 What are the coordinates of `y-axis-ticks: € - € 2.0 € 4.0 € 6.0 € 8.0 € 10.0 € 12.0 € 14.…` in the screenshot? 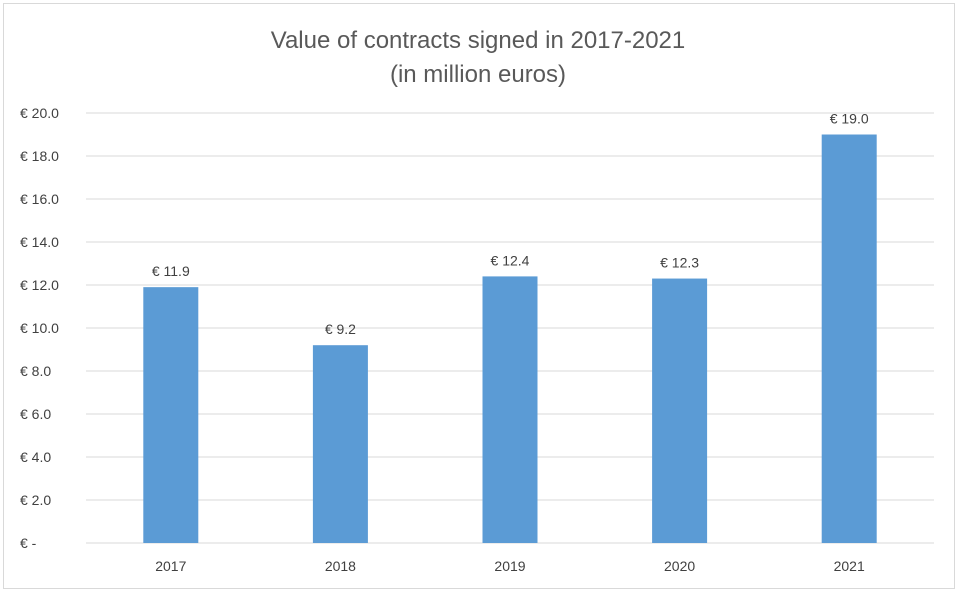 It's located at (39, 328).